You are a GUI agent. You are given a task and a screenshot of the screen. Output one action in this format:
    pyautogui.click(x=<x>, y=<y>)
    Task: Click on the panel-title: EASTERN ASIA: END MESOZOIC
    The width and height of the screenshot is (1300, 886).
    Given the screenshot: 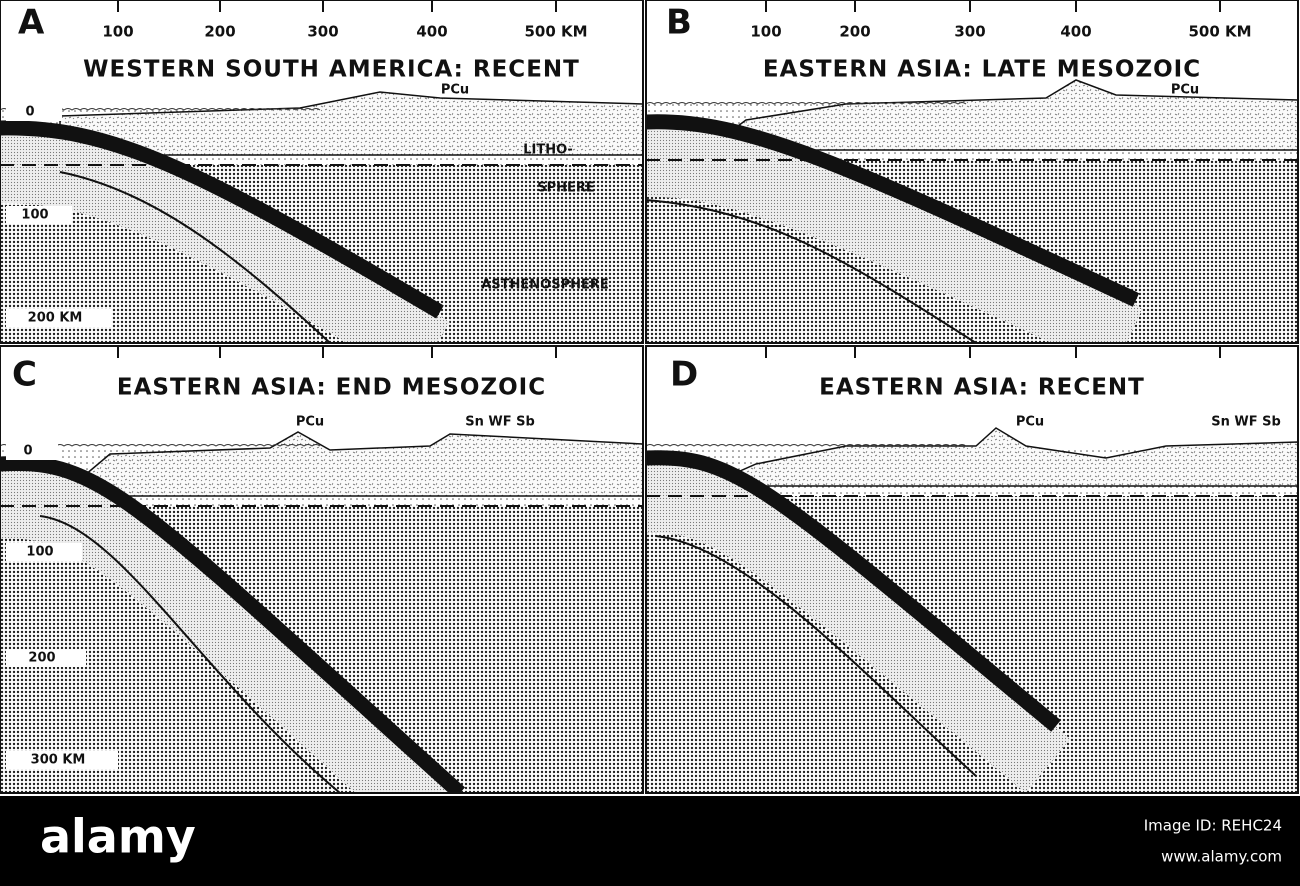 What is the action you would take?
    pyautogui.click(x=331, y=388)
    